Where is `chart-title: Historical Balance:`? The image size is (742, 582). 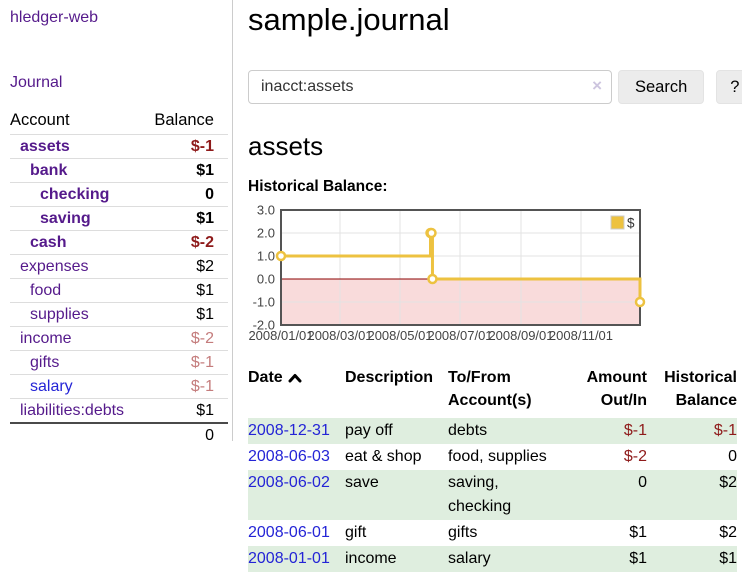 chart-title: Historical Balance: is located at coordinates (318, 186).